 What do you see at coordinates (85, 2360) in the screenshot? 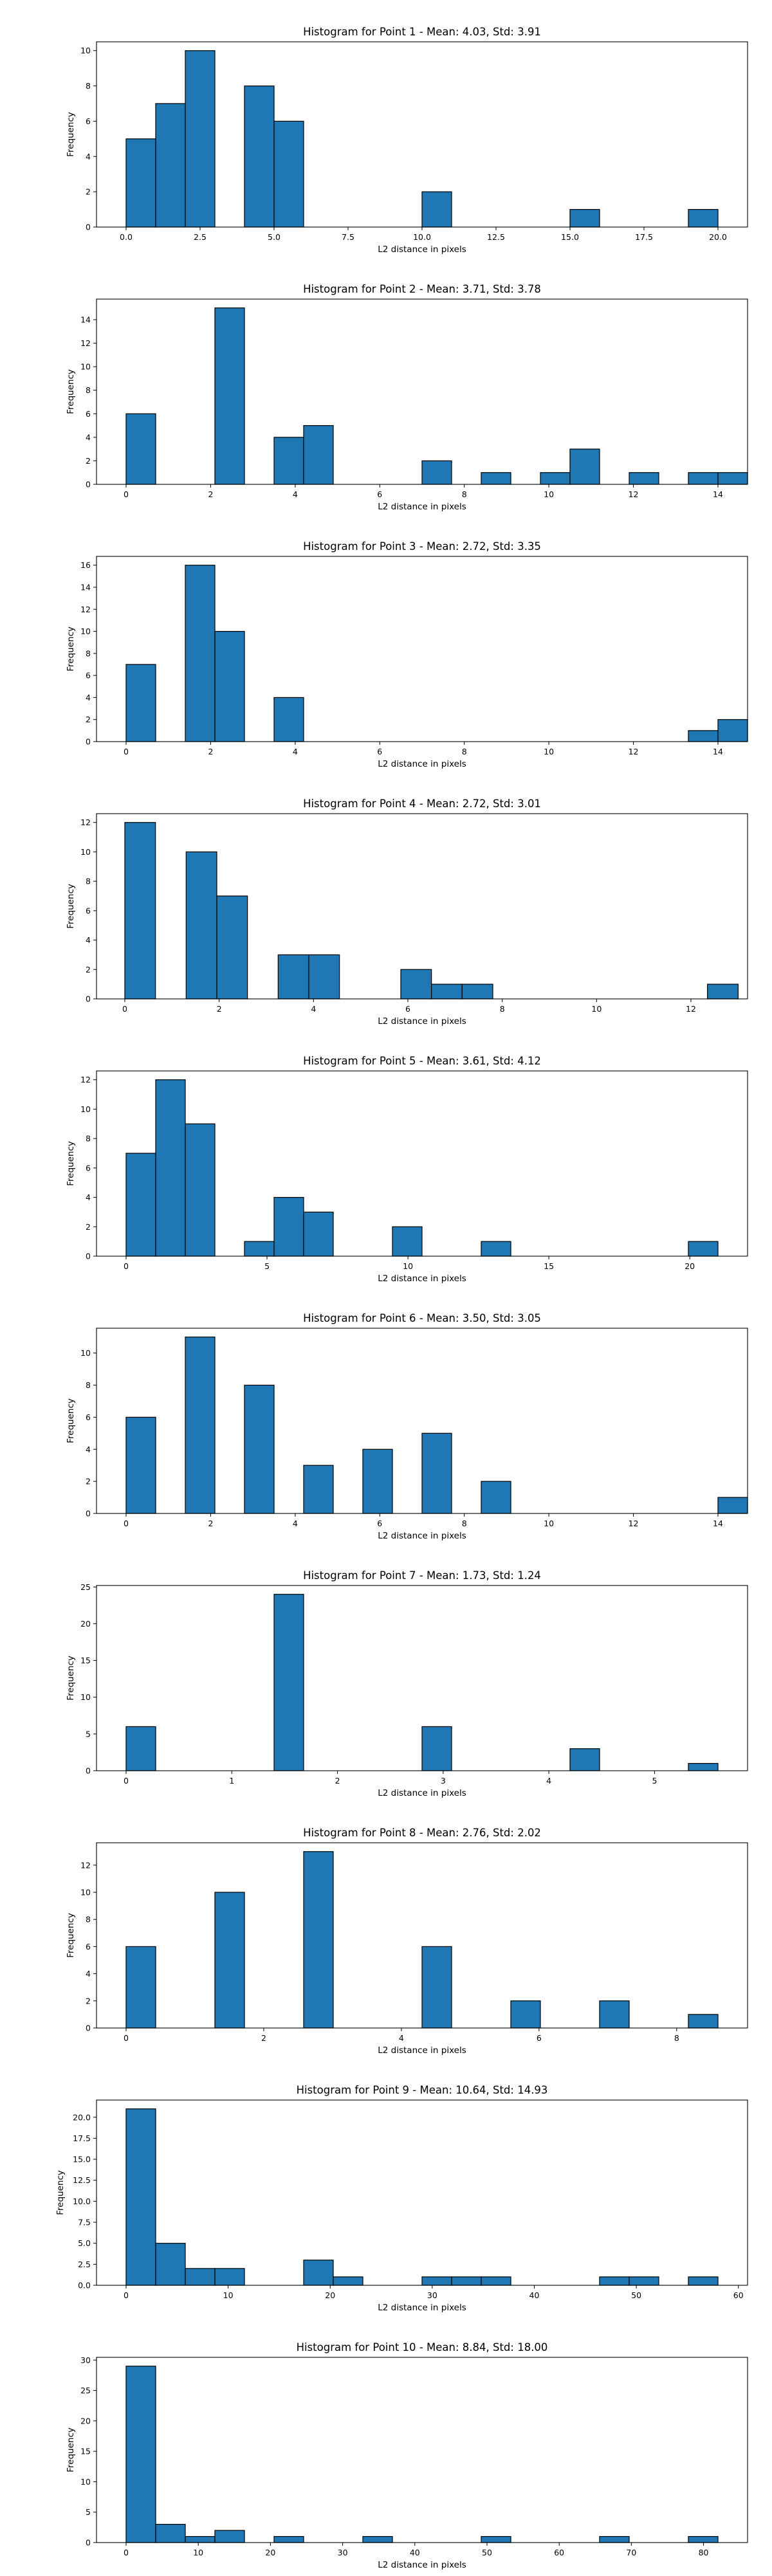
I see `y-tick-label: 30` at bounding box center [85, 2360].